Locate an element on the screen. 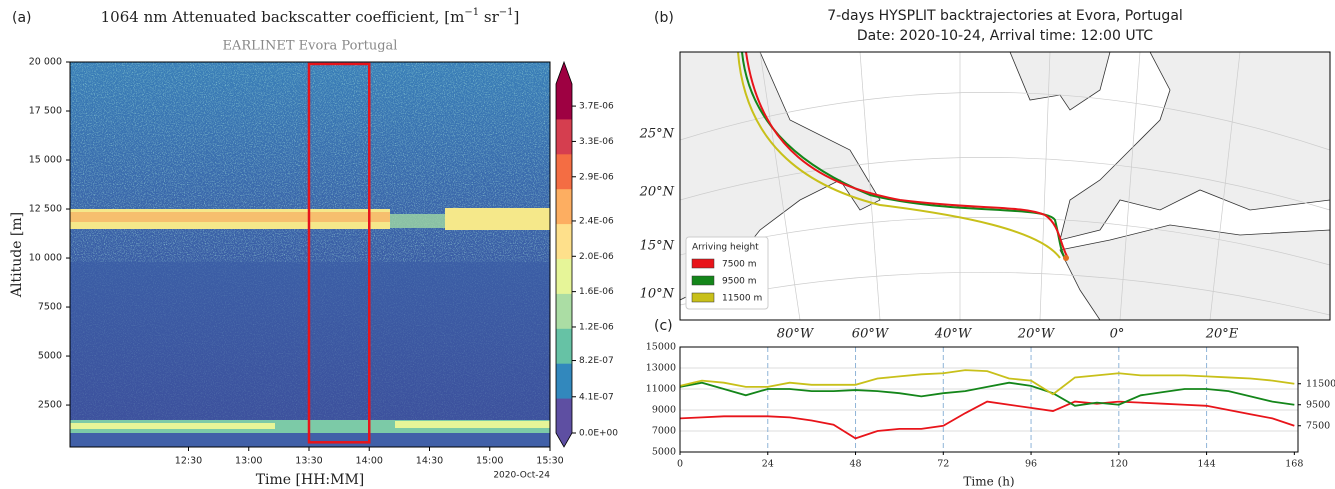  y2-tick-label: 11500 is located at coordinates (1320, 383).